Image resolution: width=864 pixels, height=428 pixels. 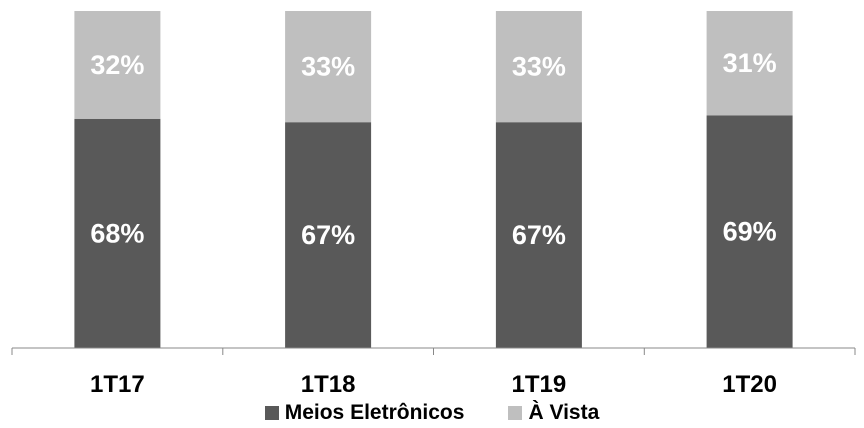 I want to click on bar-meios-eletronicos-1t18, so click(x=328, y=235).